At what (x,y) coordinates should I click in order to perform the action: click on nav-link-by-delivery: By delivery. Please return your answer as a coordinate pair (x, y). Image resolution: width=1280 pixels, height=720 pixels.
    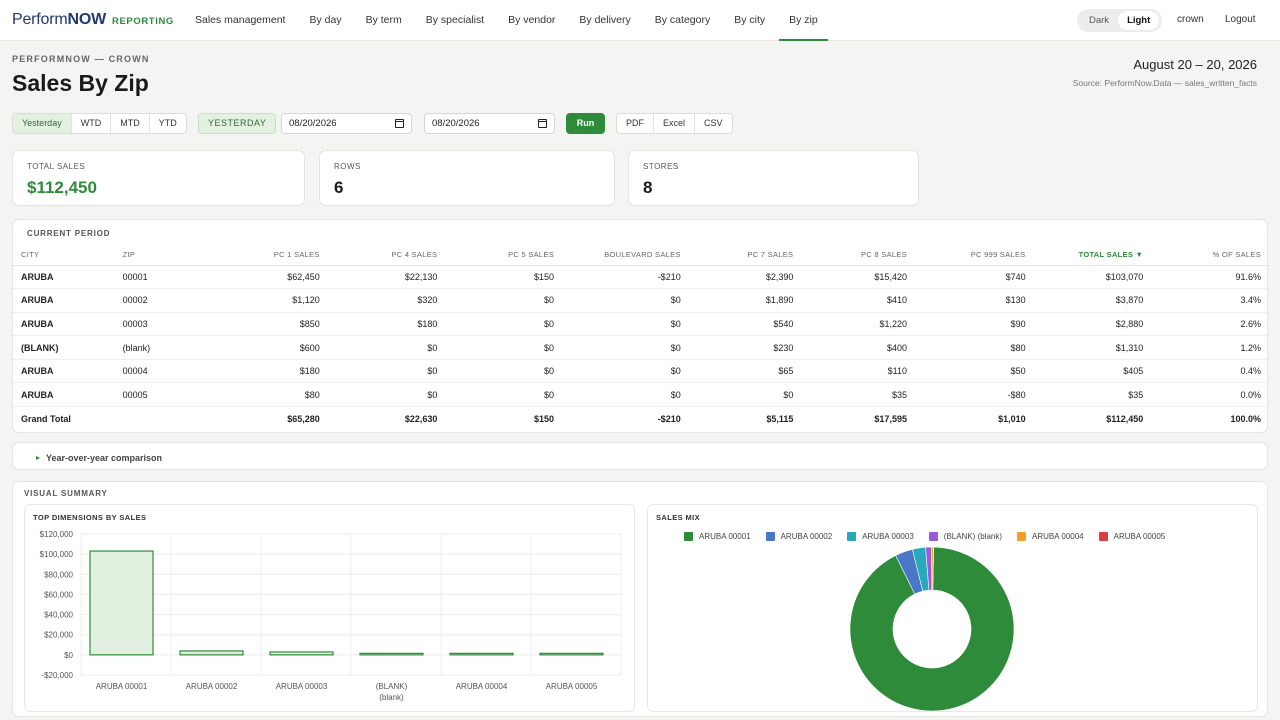
    Looking at the image, I should click on (605, 20).